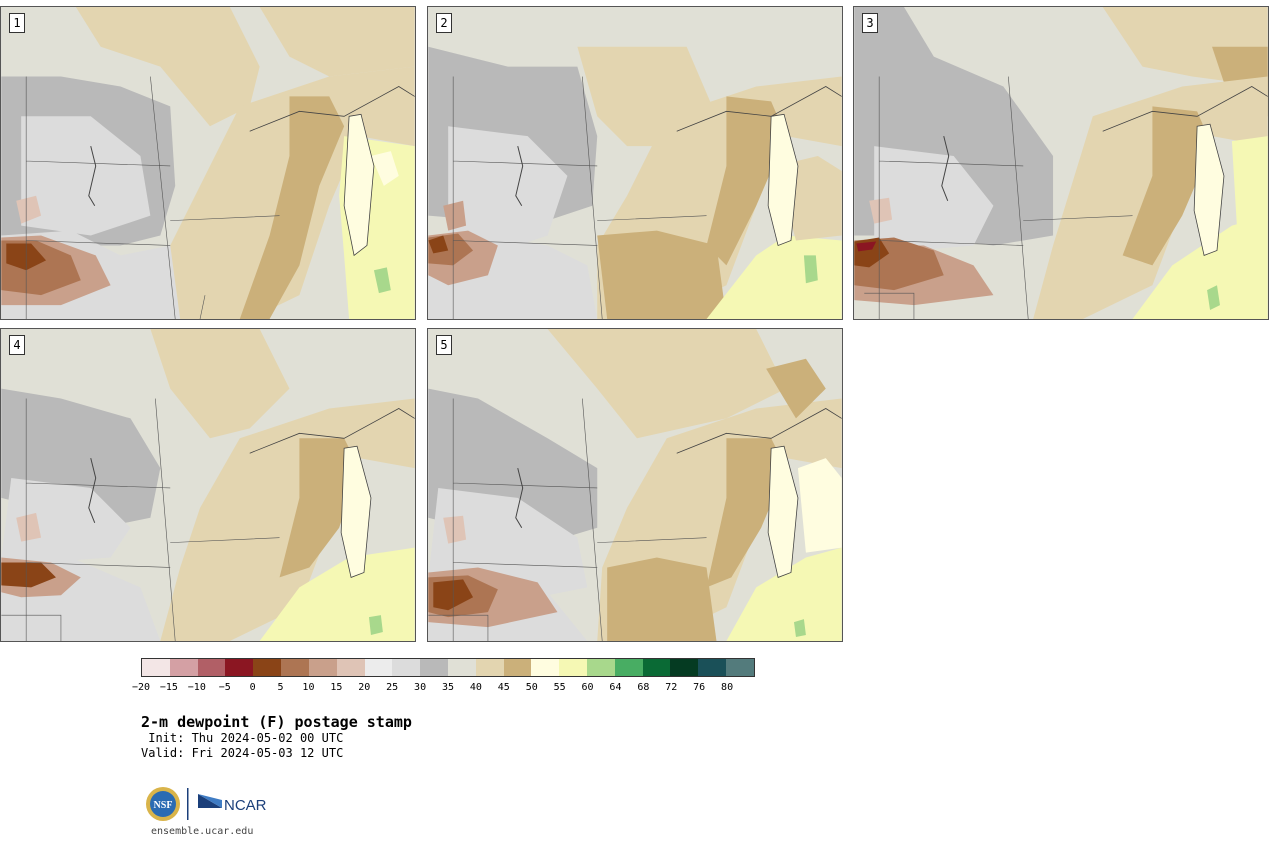 The height and width of the screenshot is (844, 1280). Describe the element at coordinates (444, 345) in the screenshot. I see `panel-number: 5` at that location.